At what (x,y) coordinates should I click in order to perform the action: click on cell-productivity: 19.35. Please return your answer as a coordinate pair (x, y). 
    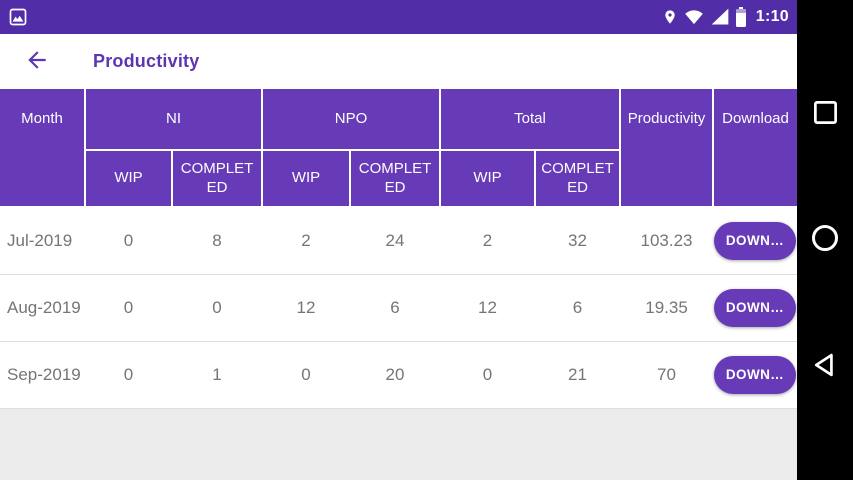
    Looking at the image, I should click on (667, 308).